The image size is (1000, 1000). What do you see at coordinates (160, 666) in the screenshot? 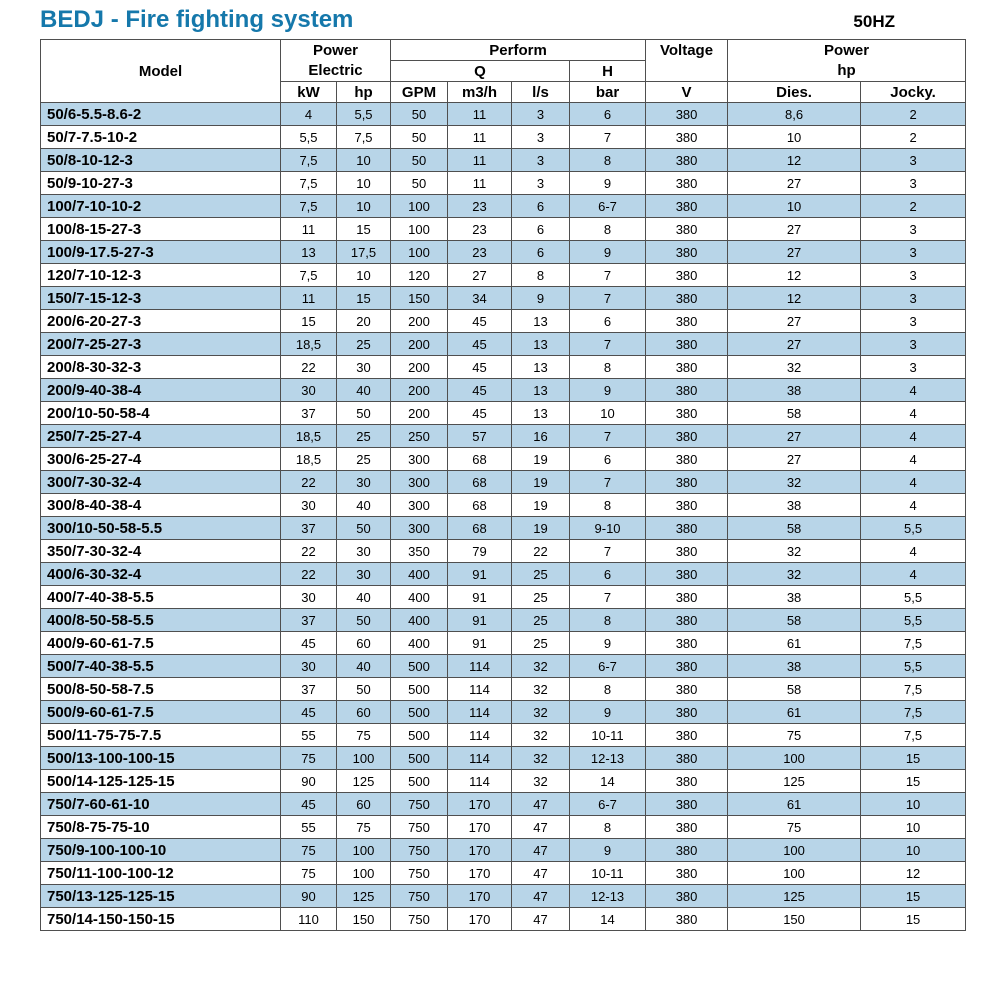
I see `model-cell: 500/7-40-38-5.5` at bounding box center [160, 666].